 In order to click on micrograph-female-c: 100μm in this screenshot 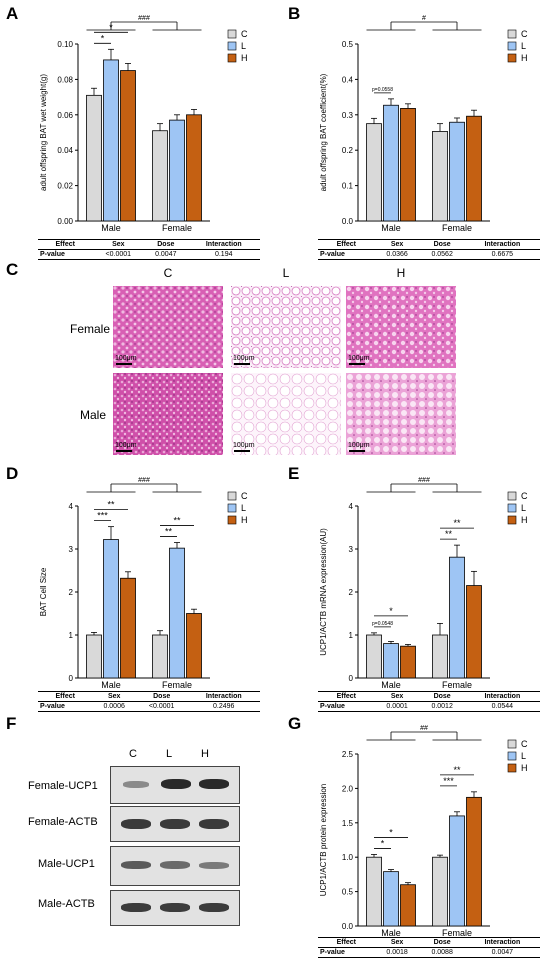, I will do `click(168, 327)`.